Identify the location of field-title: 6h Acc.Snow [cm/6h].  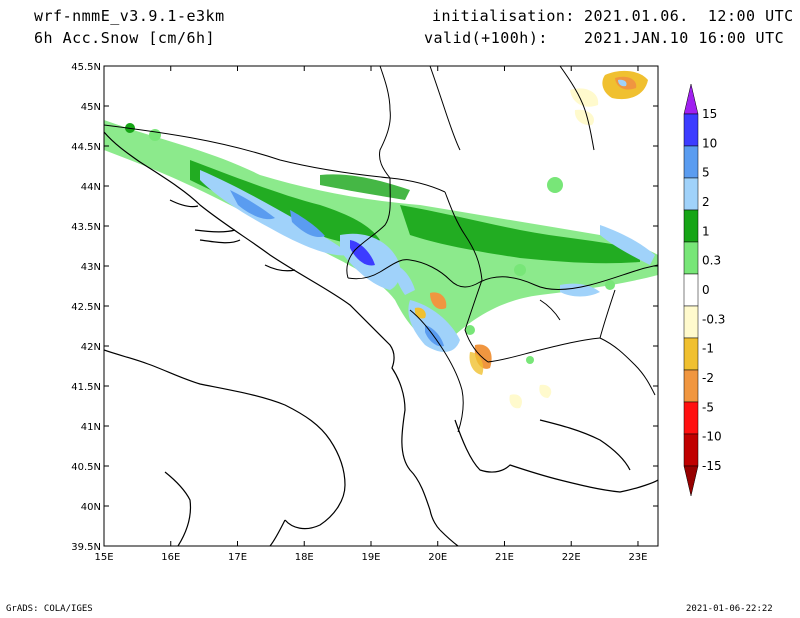
(125, 38).